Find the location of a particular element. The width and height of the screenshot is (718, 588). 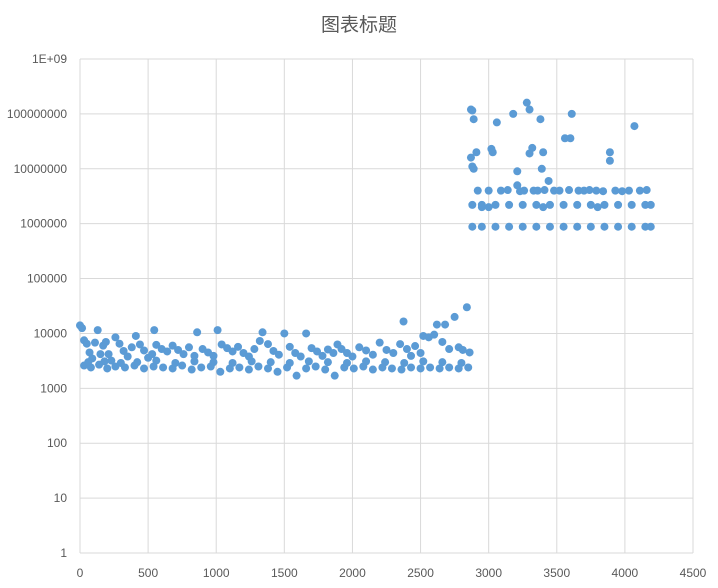

x-tick-label: 4000 is located at coordinates (625, 573).